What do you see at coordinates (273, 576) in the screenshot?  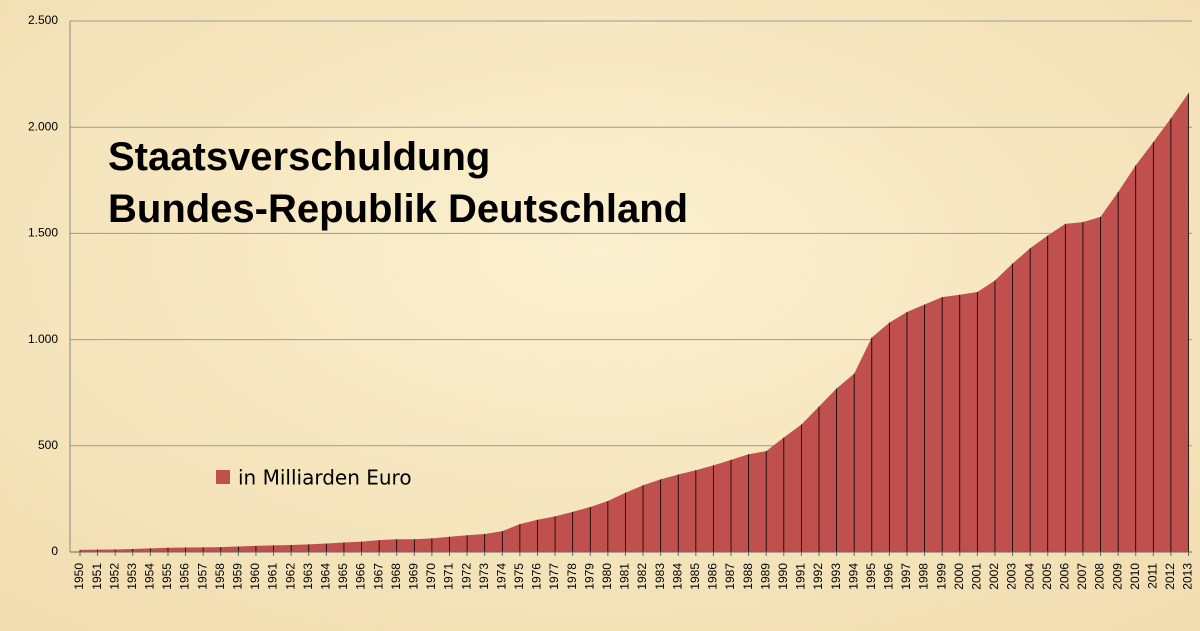 I see `x-tick-label: 1961` at bounding box center [273, 576].